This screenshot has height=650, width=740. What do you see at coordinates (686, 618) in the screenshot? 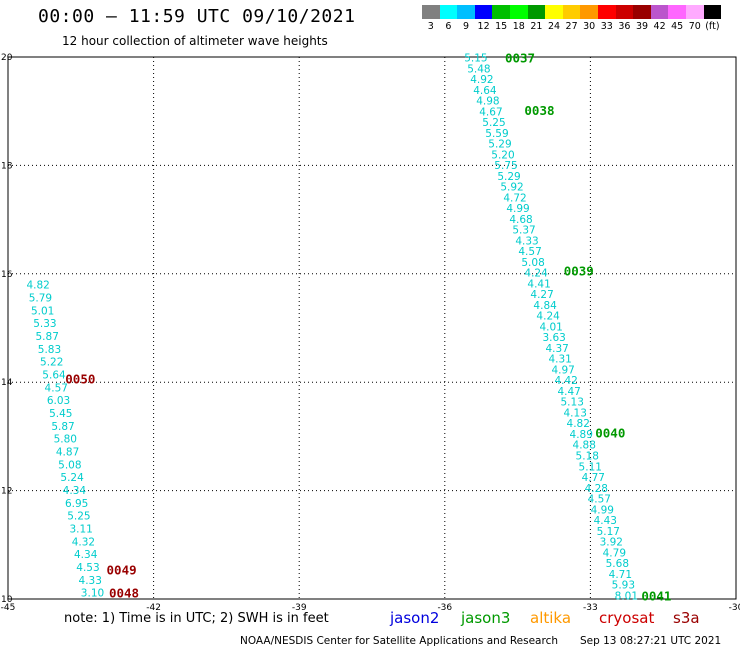
I see `legend-s3a: s3a` at bounding box center [686, 618].